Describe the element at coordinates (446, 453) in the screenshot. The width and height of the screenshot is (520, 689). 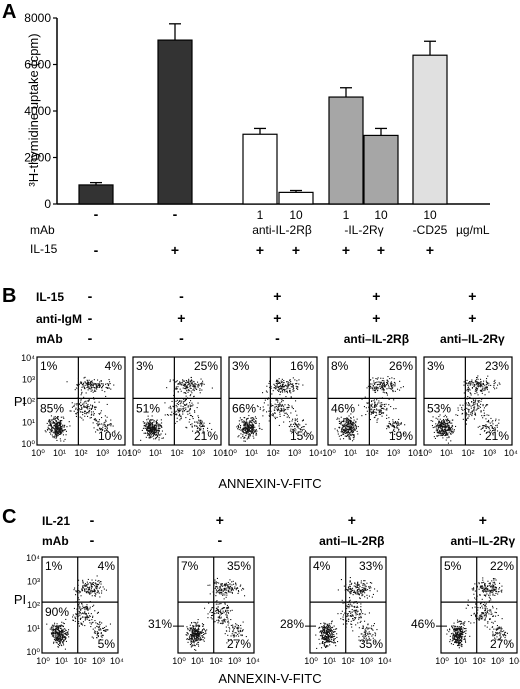
I see `x-tick-label: 10¹` at that location.